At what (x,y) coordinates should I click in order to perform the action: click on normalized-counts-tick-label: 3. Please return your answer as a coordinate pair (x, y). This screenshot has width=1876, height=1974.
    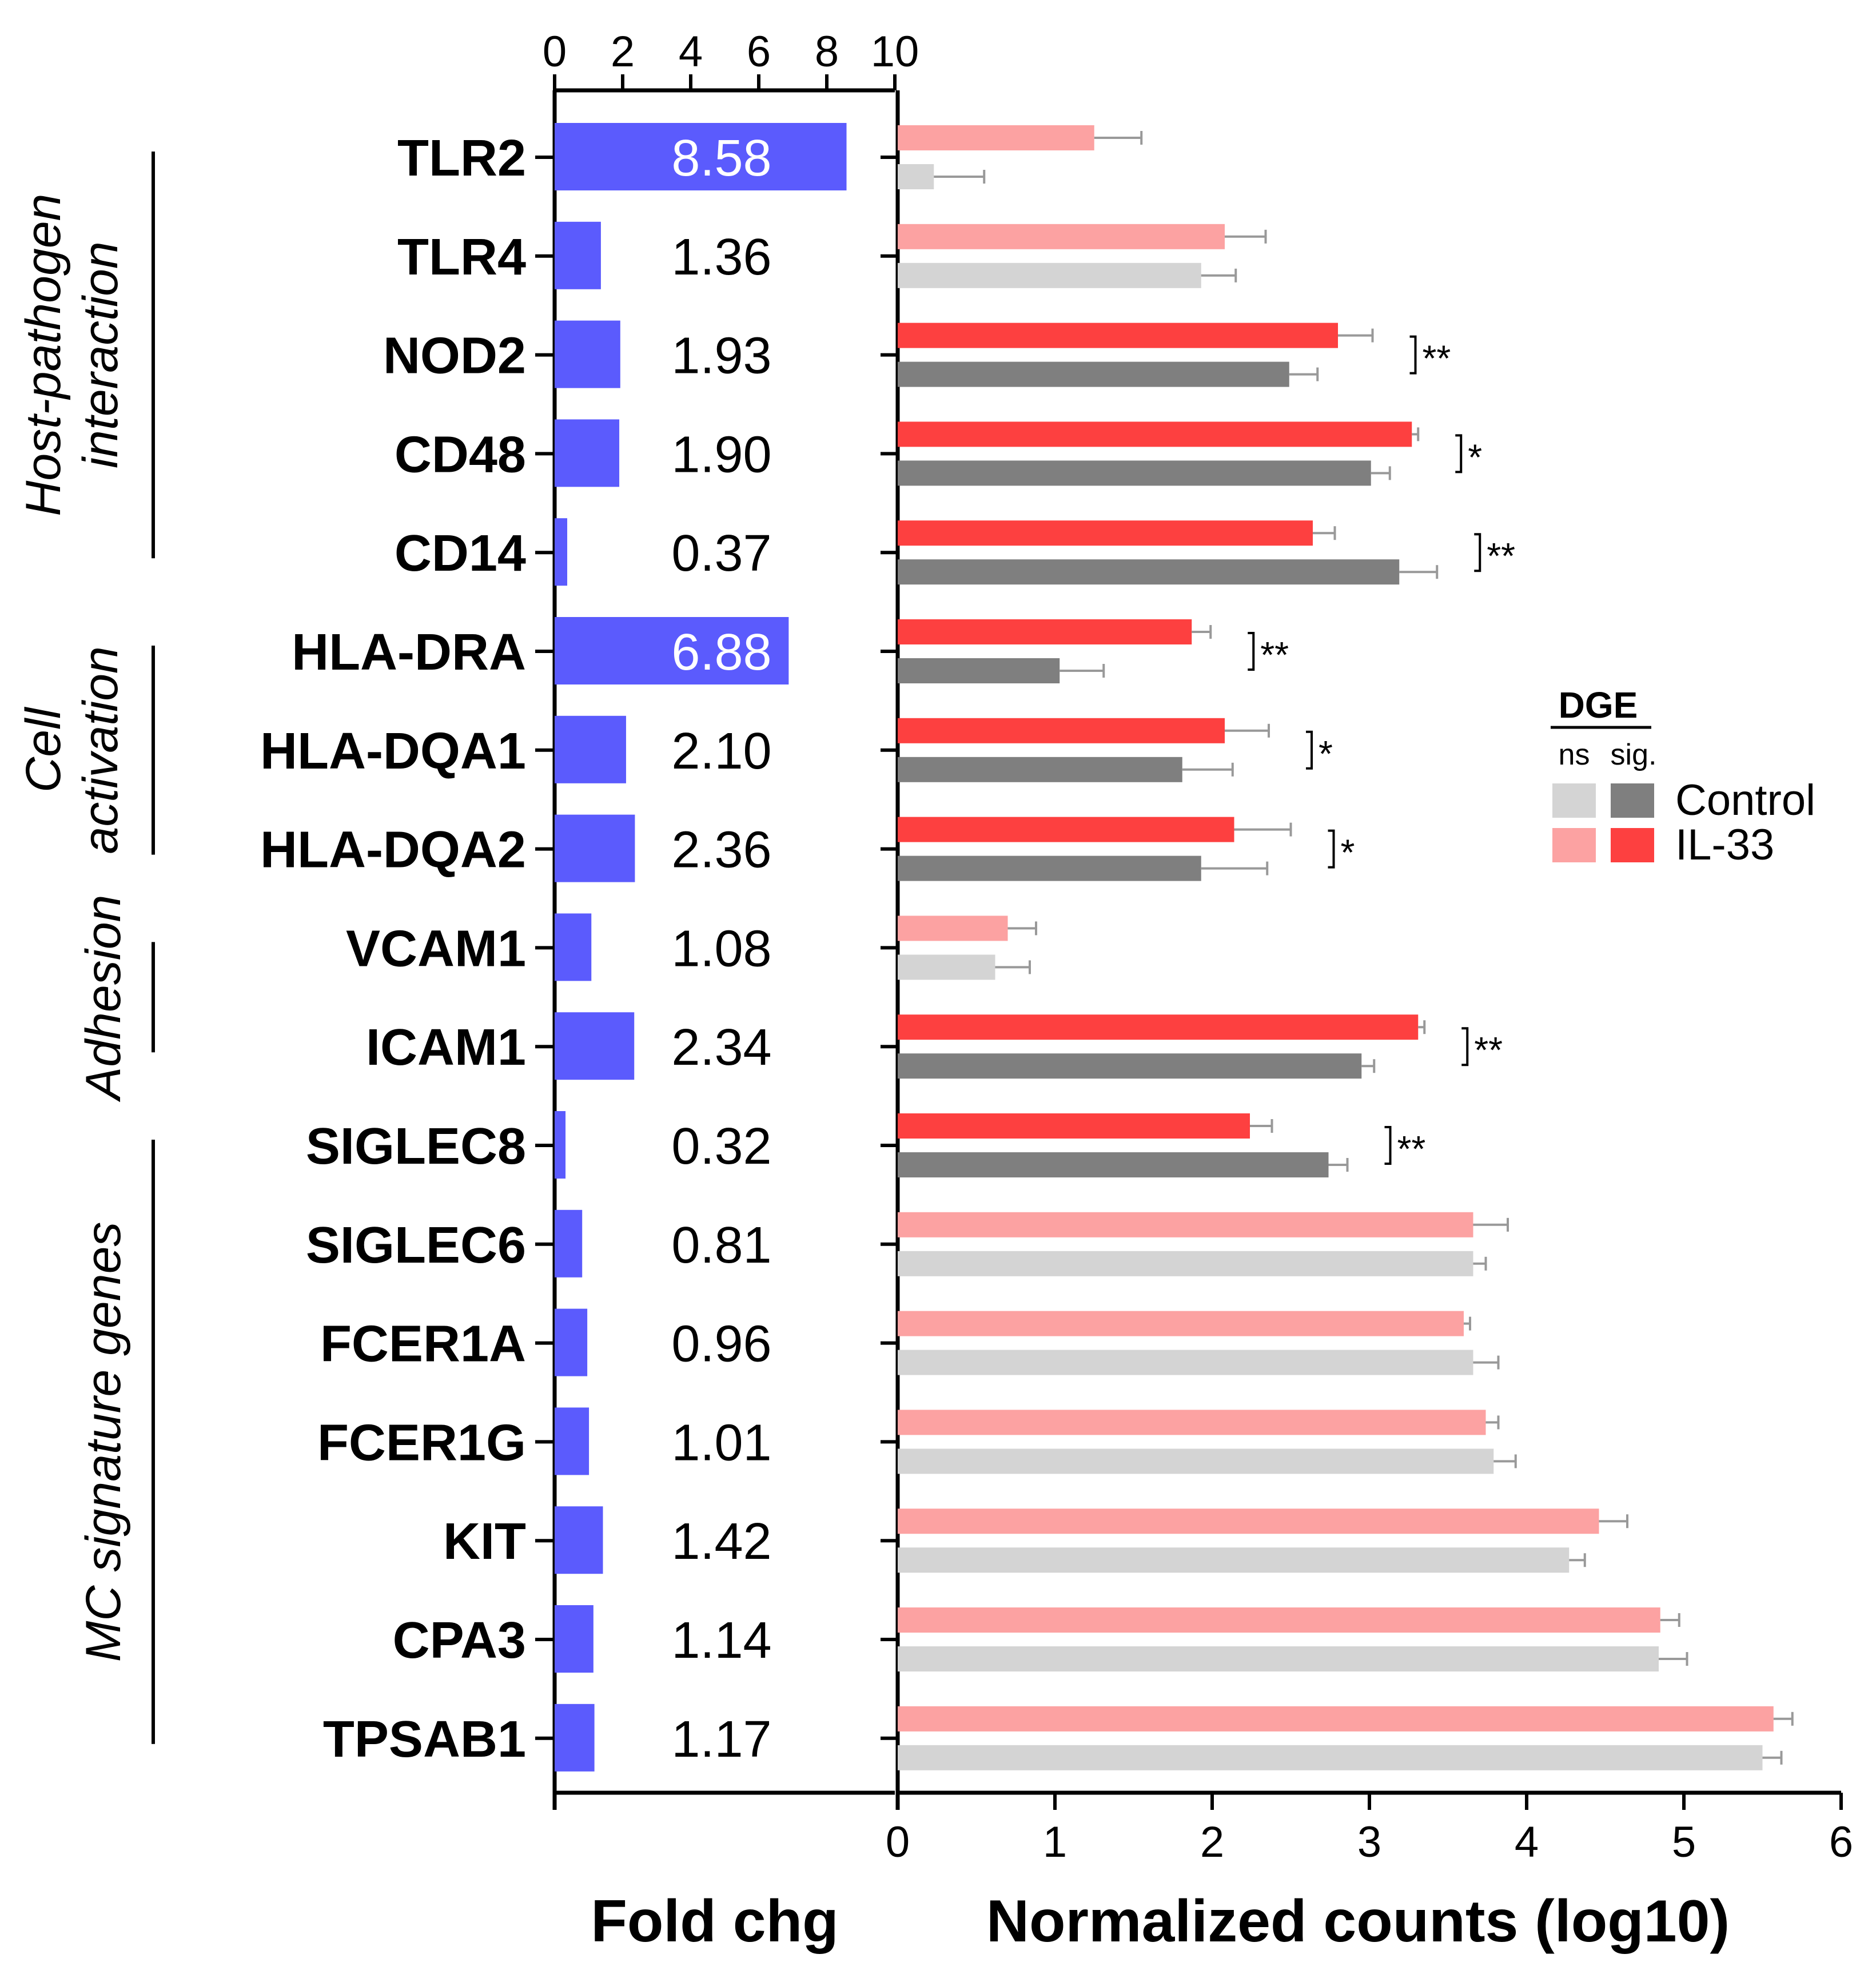
    Looking at the image, I should click on (1369, 1842).